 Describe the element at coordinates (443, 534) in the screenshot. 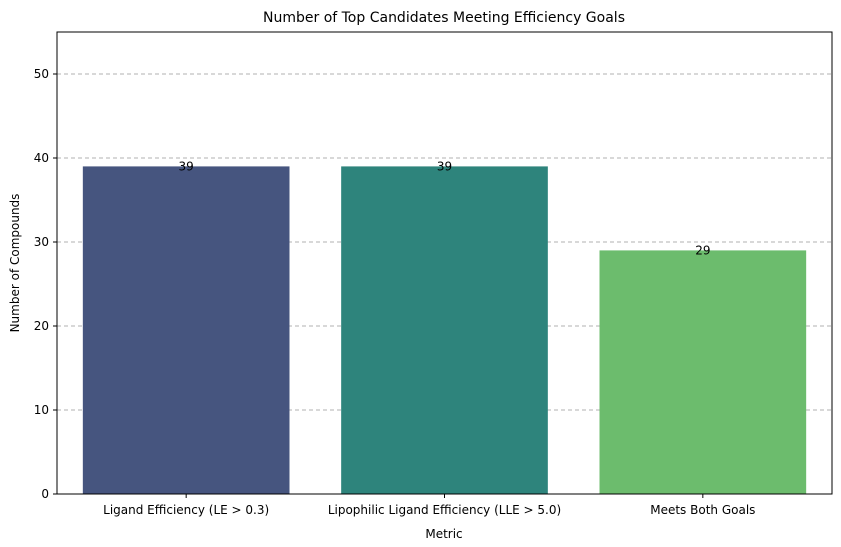

I see `x-axis-label: Metric` at that location.